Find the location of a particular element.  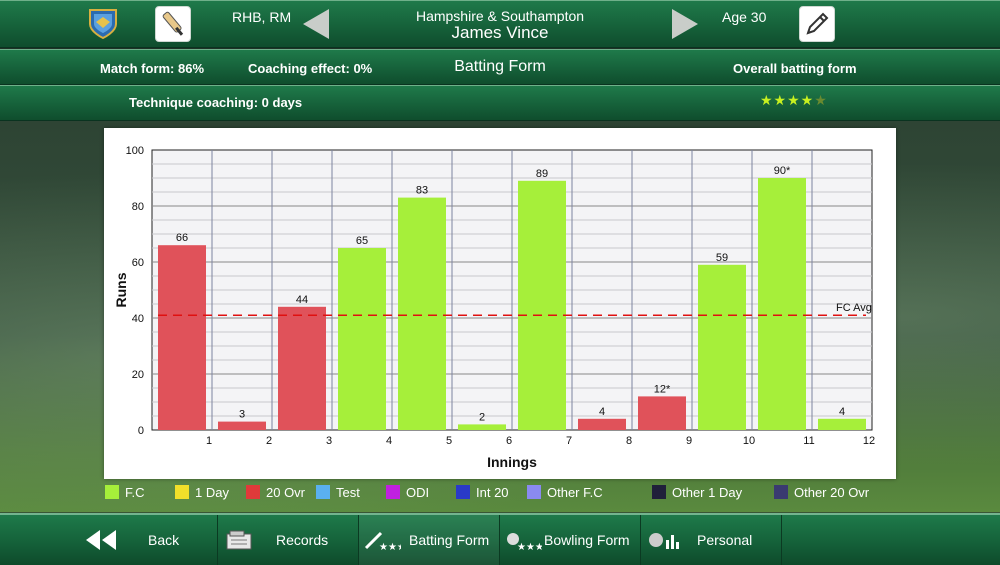

star-rating-icon: ★★★★ is located at coordinates (787, 100).